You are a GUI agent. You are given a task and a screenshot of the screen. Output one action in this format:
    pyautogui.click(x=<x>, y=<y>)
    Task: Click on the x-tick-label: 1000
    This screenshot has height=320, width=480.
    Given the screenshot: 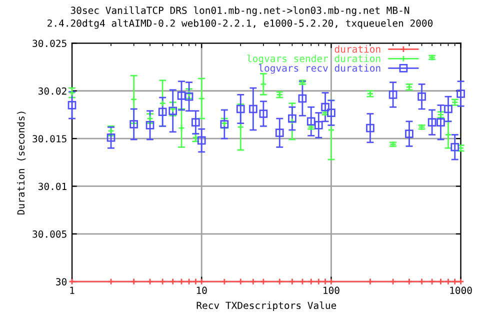 What is the action you would take?
    pyautogui.click(x=461, y=290)
    